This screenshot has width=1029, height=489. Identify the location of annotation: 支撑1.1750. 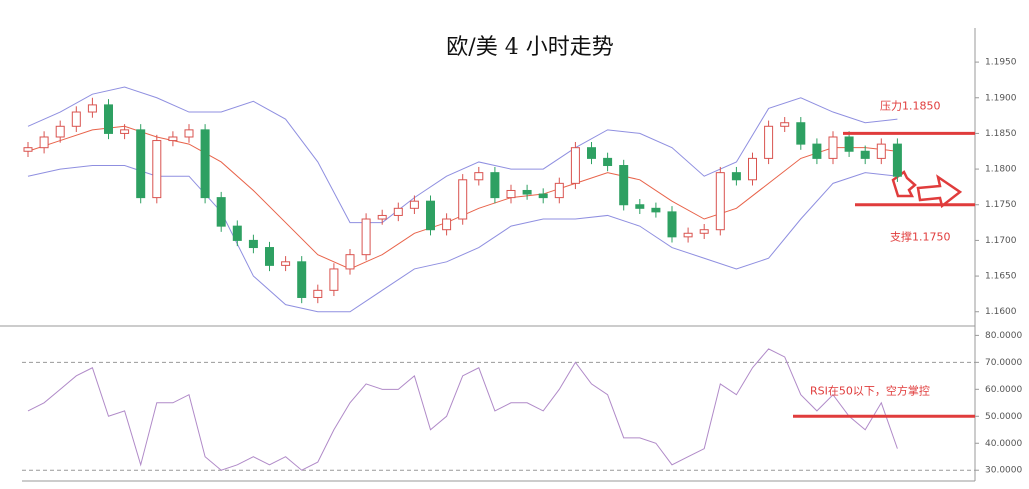
(920, 237).